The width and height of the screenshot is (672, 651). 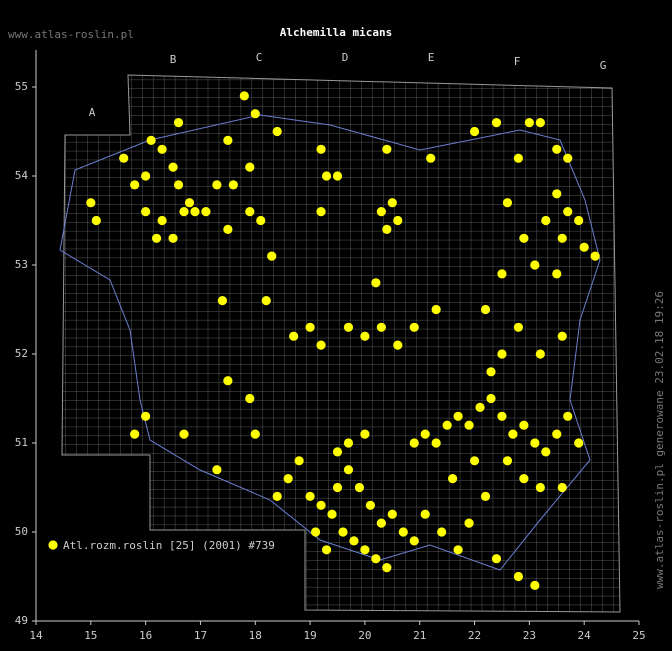 I want to click on legend-label: Atl.rozm.roslin [25] (2001) #739, so click(x=169, y=545).